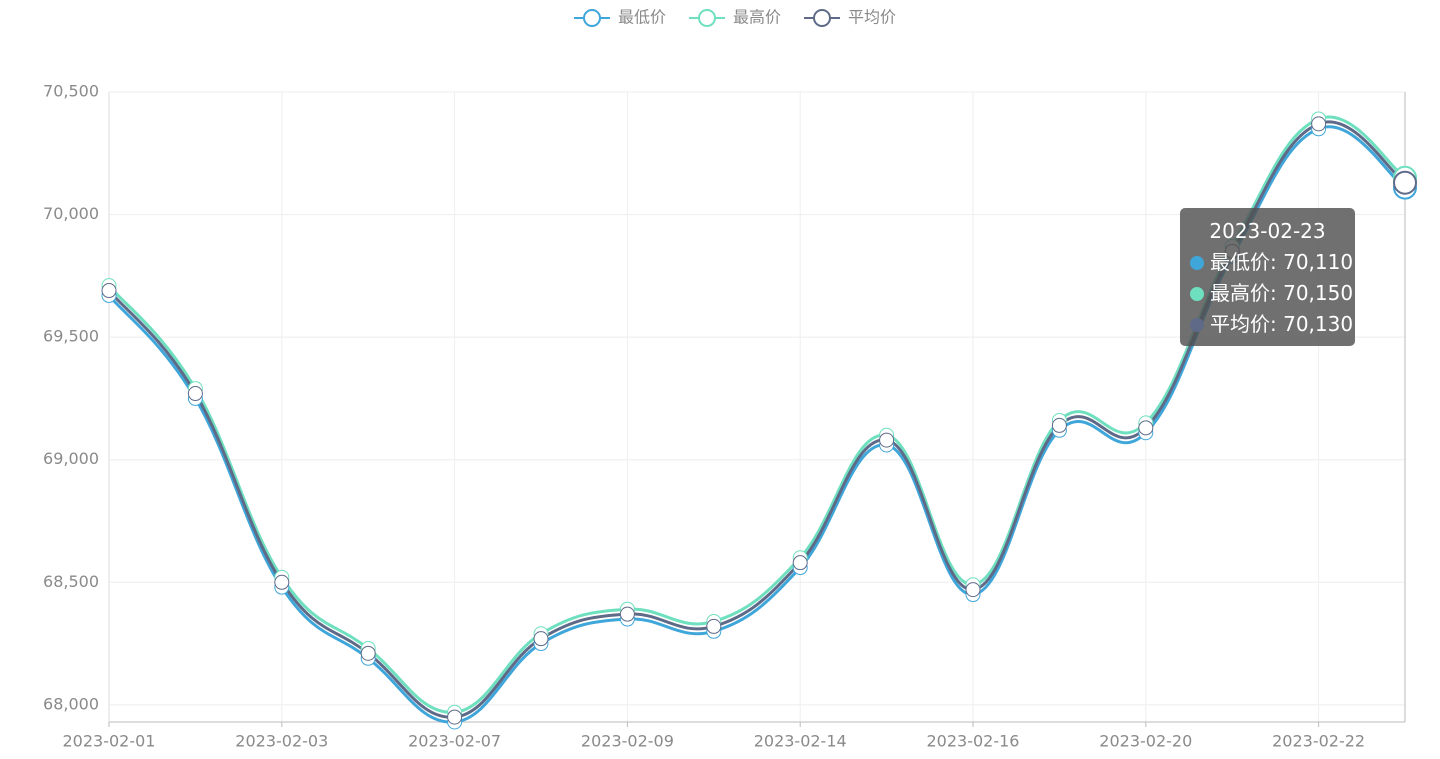 Image resolution: width=1440 pixels, height=759 pixels. Describe the element at coordinates (109, 741) in the screenshot. I see `x-tick-label: 2023-02-01` at that location.